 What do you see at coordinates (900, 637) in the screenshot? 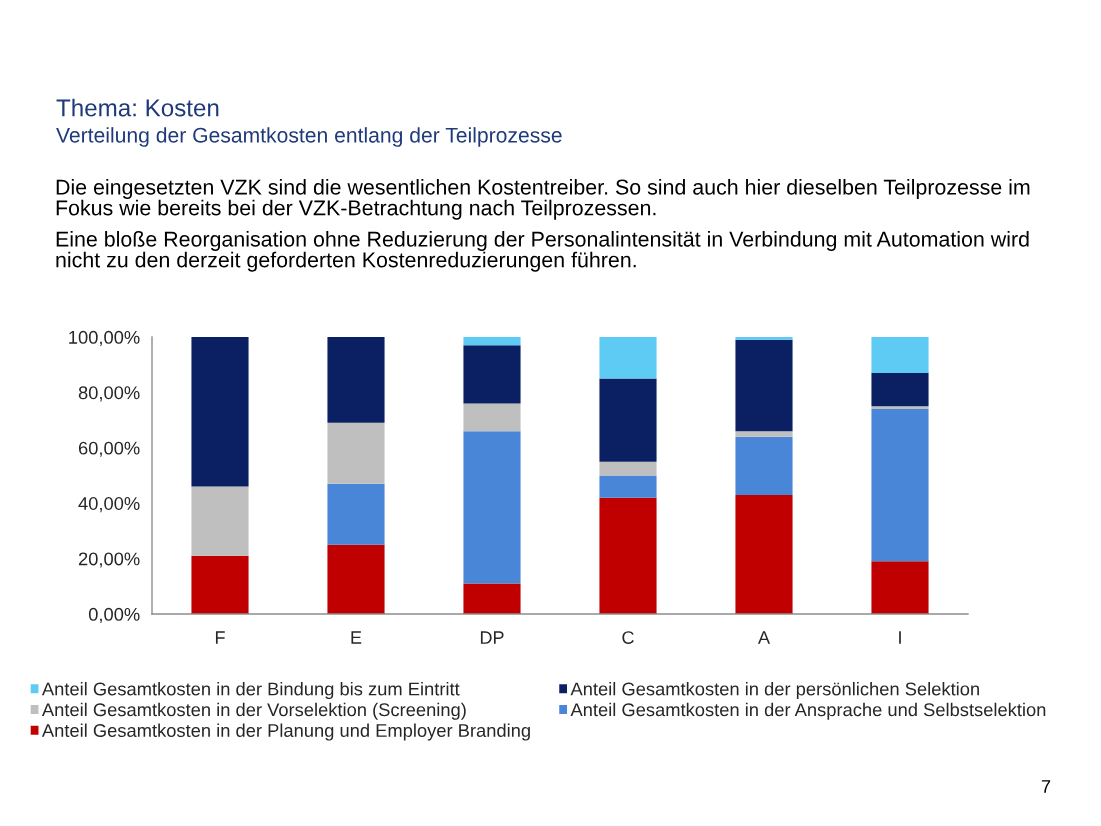
I see `x-tick-label: I` at bounding box center [900, 637].